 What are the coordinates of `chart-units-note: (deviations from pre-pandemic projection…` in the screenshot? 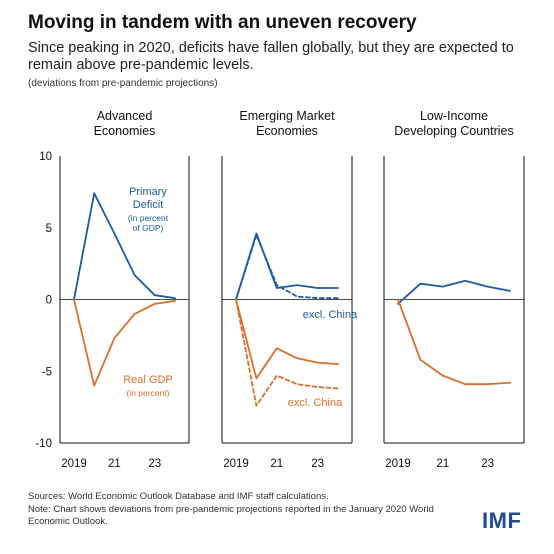 It's located at (123, 83).